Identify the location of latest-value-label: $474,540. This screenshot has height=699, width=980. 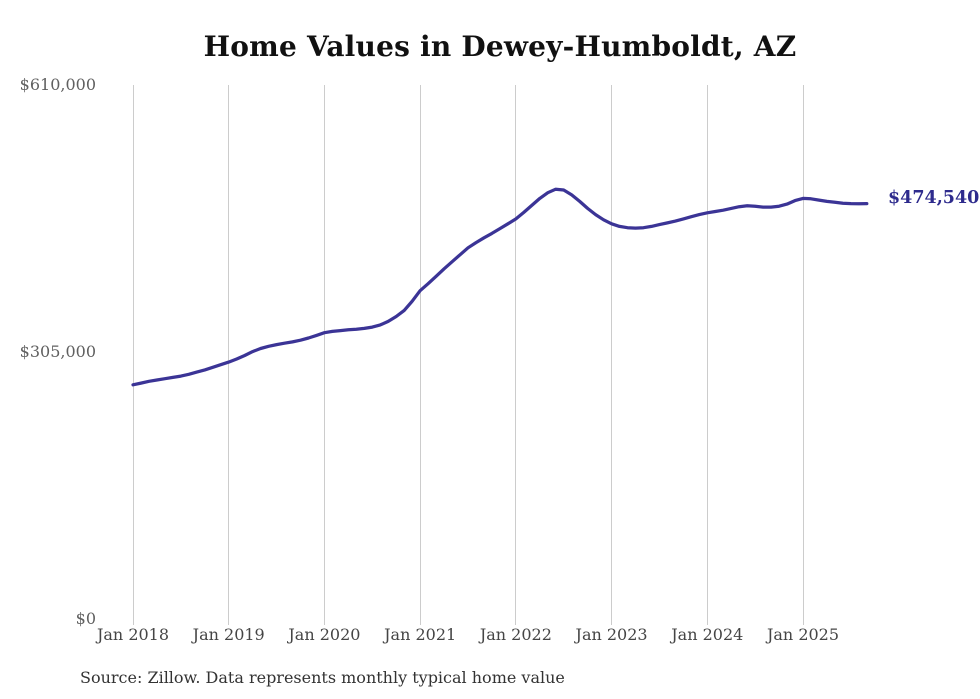
(934, 198).